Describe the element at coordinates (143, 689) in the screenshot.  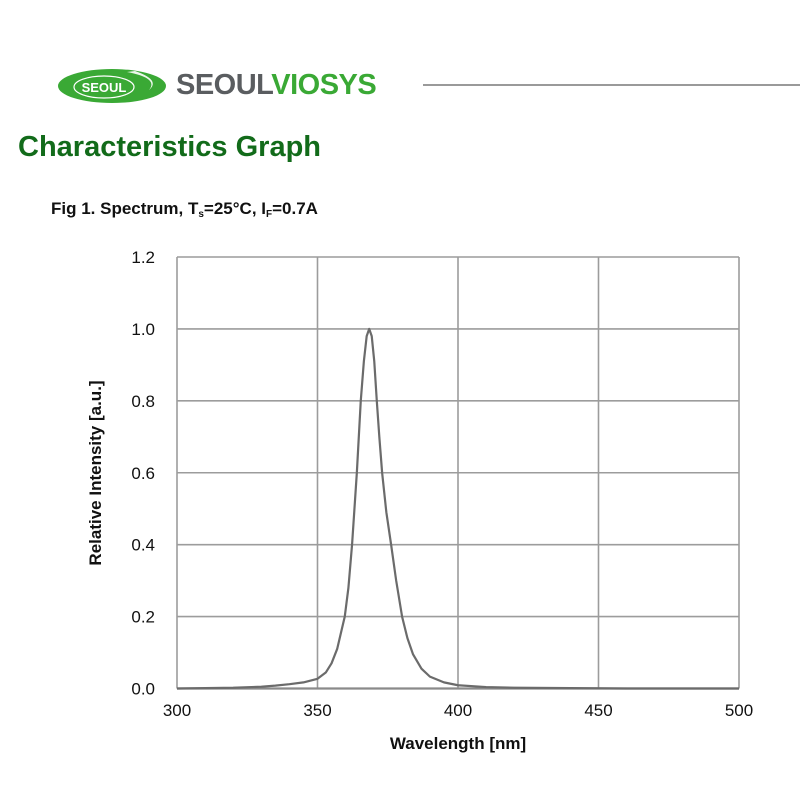
I see `y-tick-label: 0.0` at that location.